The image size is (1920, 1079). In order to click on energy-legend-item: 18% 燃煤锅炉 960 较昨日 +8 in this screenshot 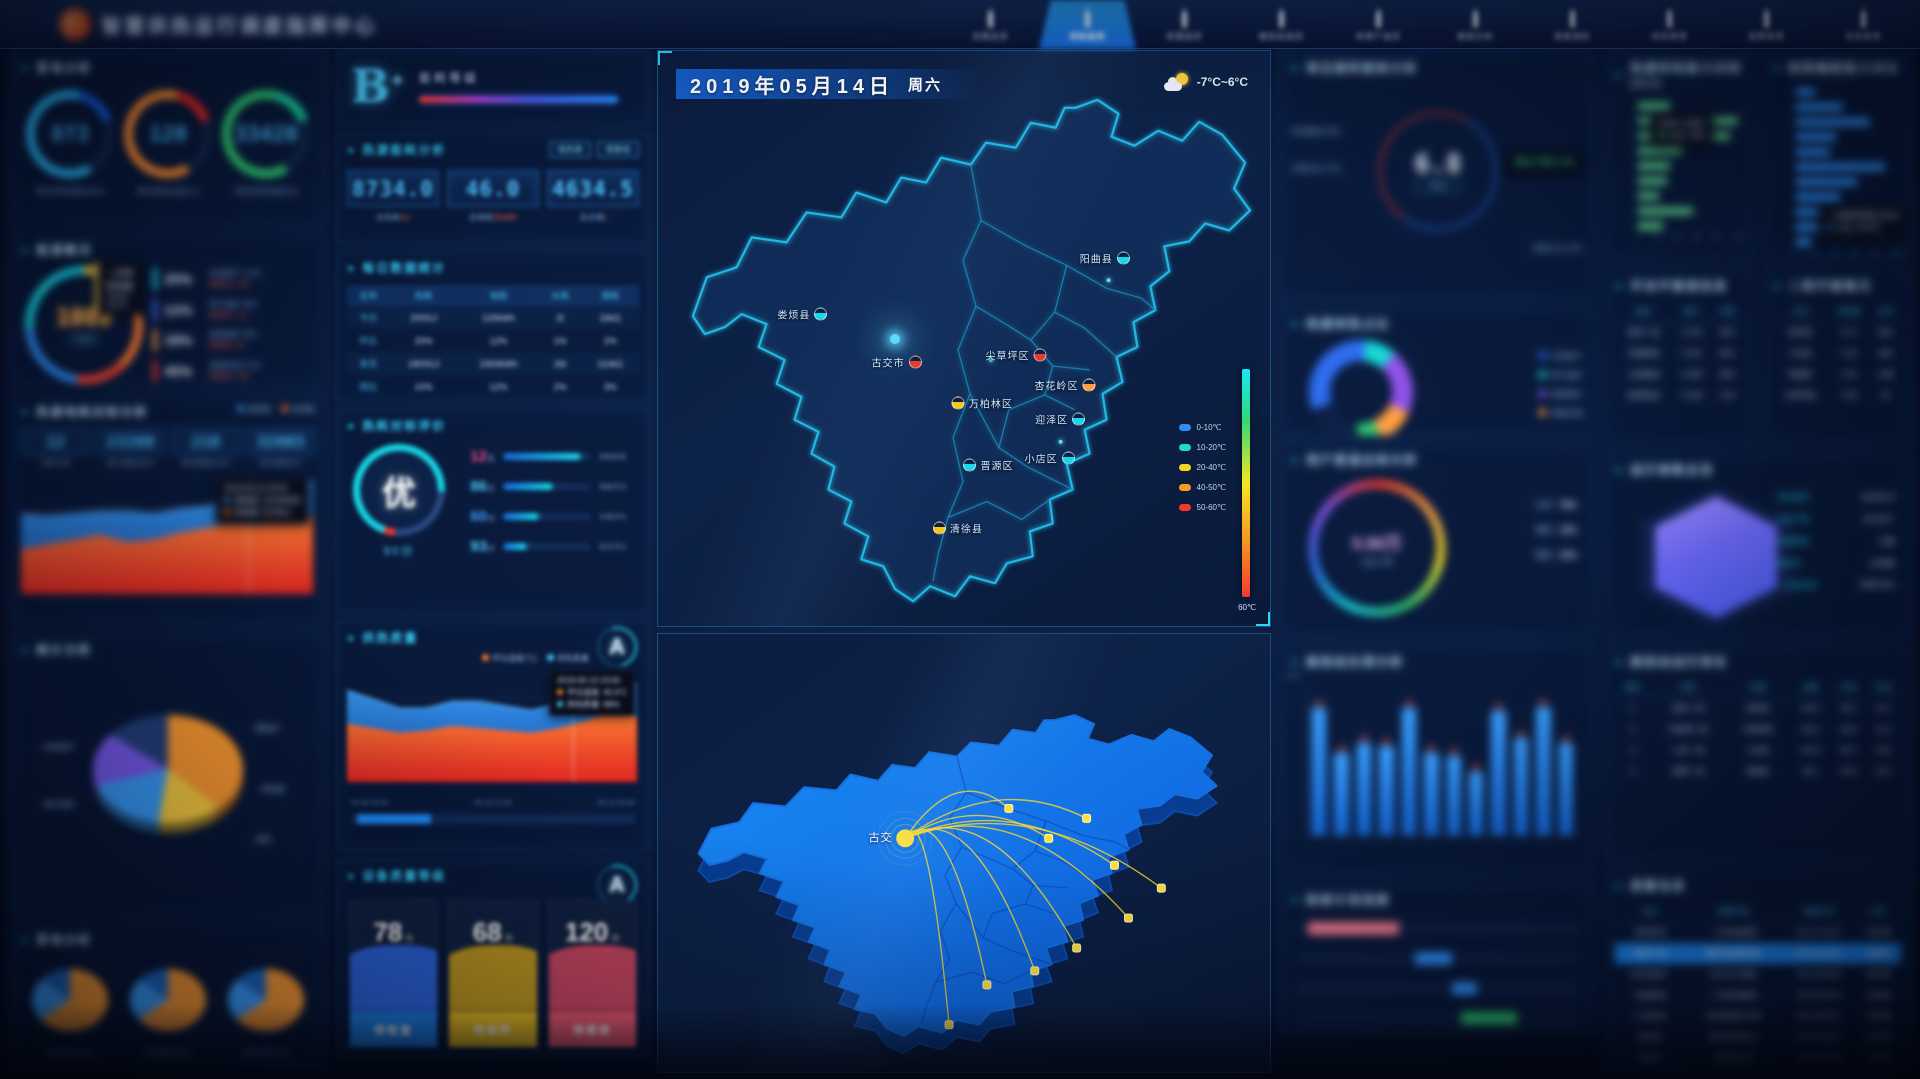, I will do `click(234, 340)`.